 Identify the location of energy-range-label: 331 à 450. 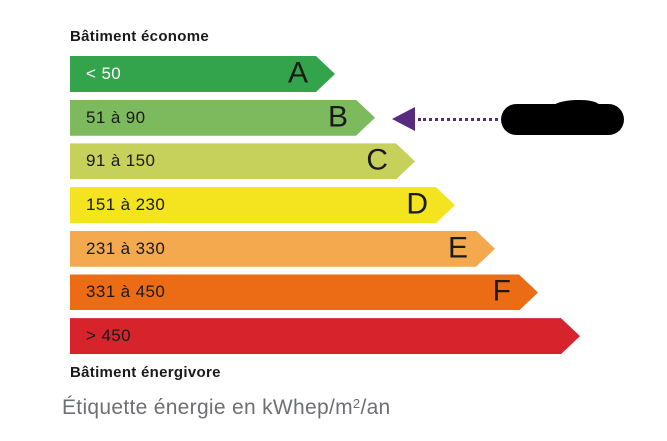
(126, 292).